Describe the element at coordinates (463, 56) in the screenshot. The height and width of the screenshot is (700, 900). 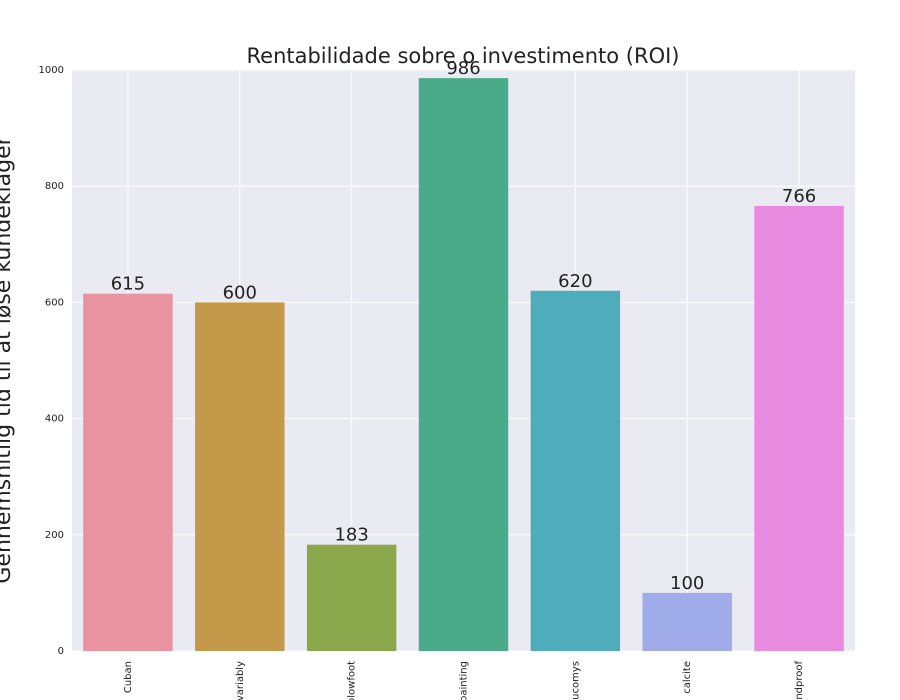
I see `chart-title: Rentabilidade sobre o investimento (ROI)` at that location.